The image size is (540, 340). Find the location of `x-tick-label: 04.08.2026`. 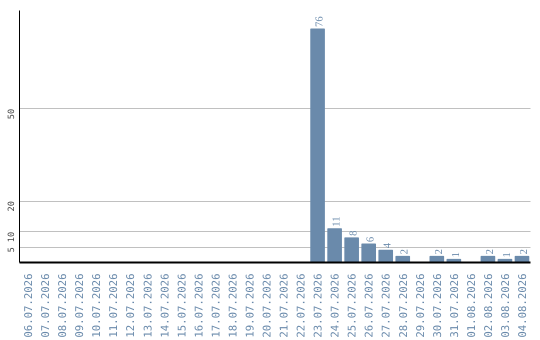

x-tick-label: 04.08.2026 is located at coordinates (522, 306).